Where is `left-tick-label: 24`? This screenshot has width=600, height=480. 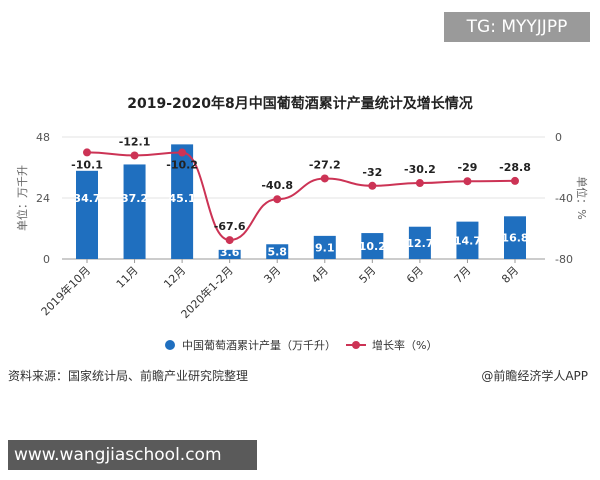
left-tick-label: 24 is located at coordinates (43, 198).